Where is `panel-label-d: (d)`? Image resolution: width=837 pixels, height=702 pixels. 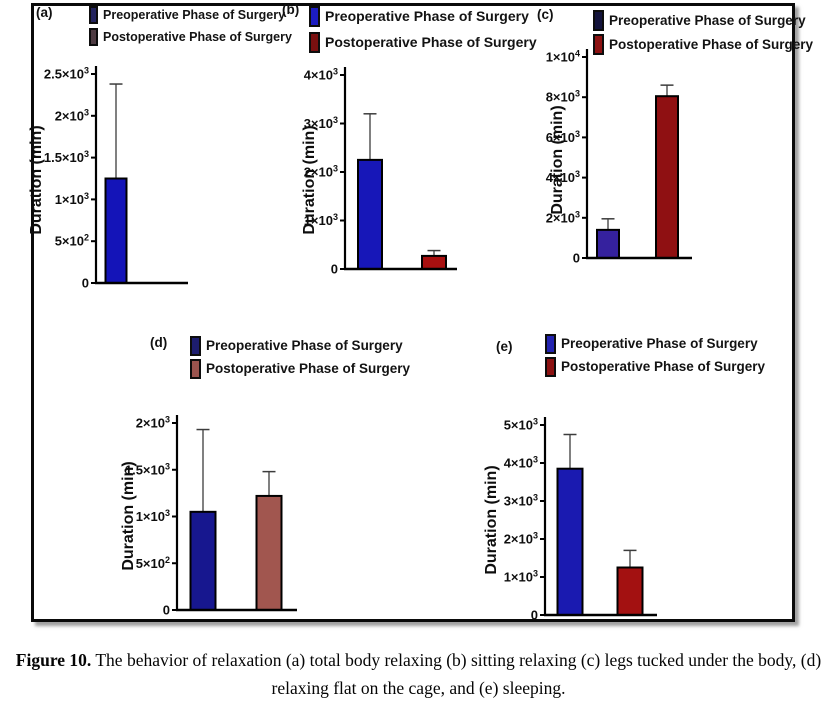
panel-label-d: (d) is located at coordinates (159, 342).